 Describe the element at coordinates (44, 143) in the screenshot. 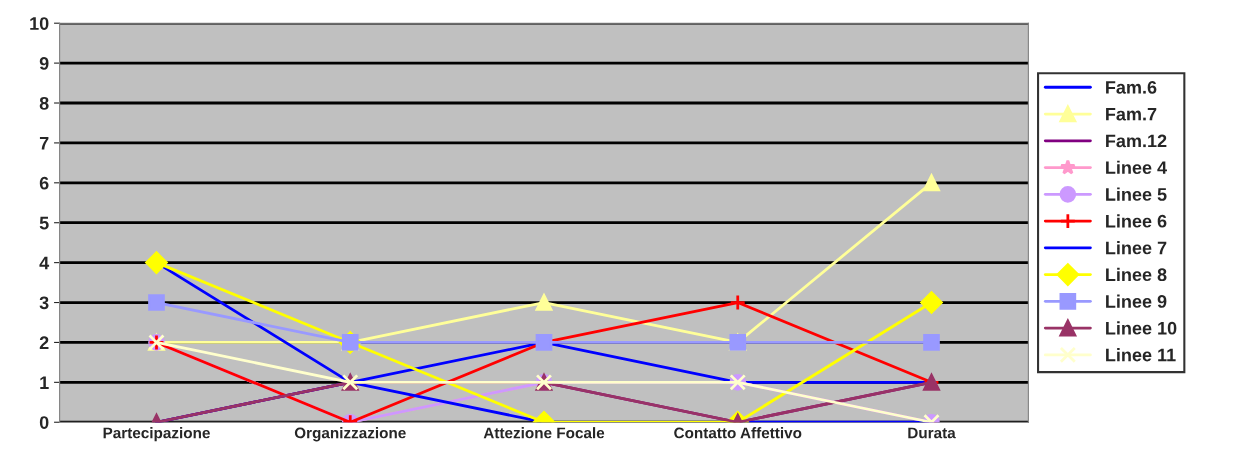

I see `y-tick-label: 7` at that location.